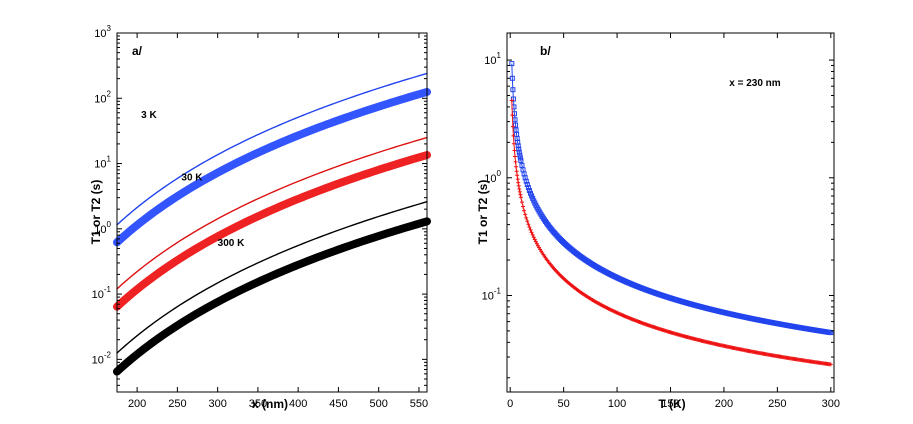 The image size is (913, 424). What do you see at coordinates (419, 404) in the screenshot?
I see `x-tick-label: 550` at bounding box center [419, 404].